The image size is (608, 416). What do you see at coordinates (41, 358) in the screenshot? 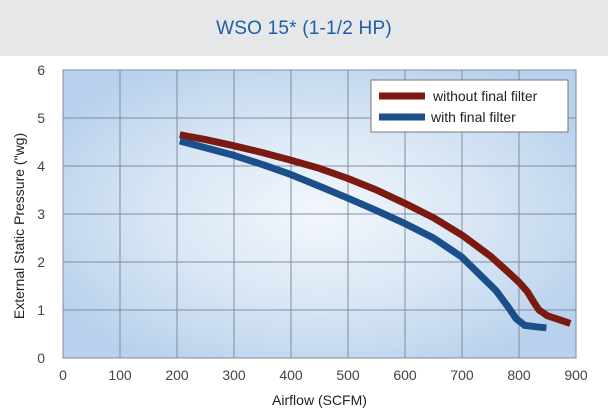
I see `y-tick-label: 0` at bounding box center [41, 358].